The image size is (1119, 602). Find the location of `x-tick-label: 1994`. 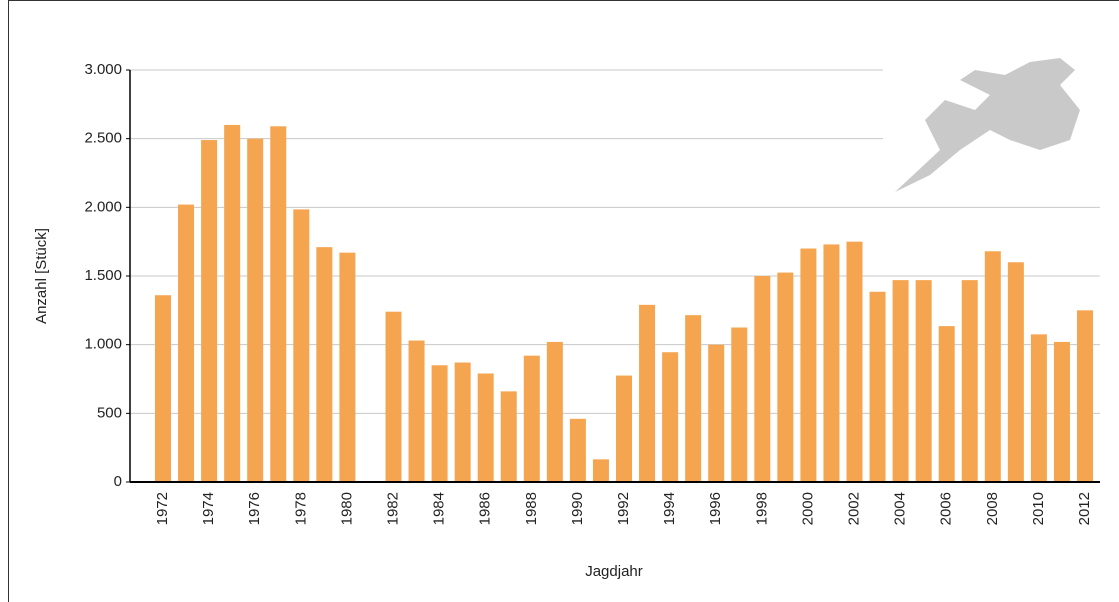

x-tick-label: 1994 is located at coordinates (669, 508).